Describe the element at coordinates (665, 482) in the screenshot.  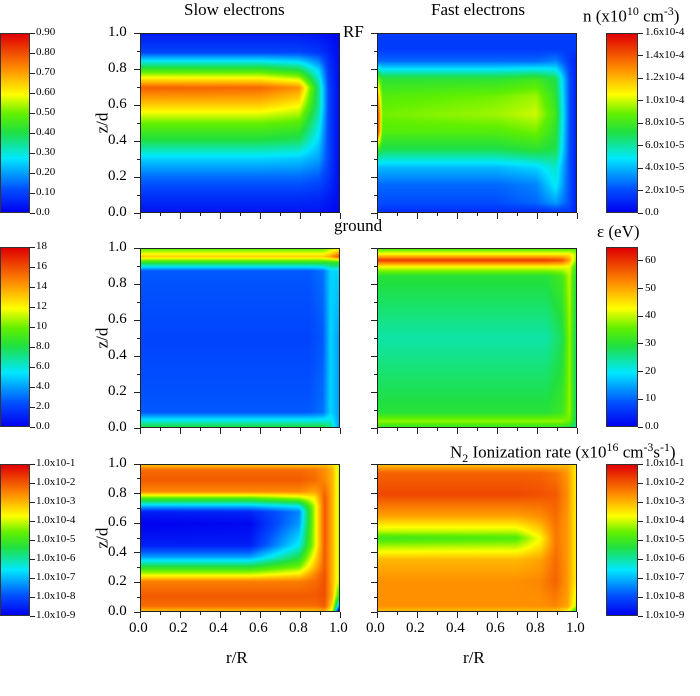
I see `colorbar-tick-label: 1.0x10-2` at that location.